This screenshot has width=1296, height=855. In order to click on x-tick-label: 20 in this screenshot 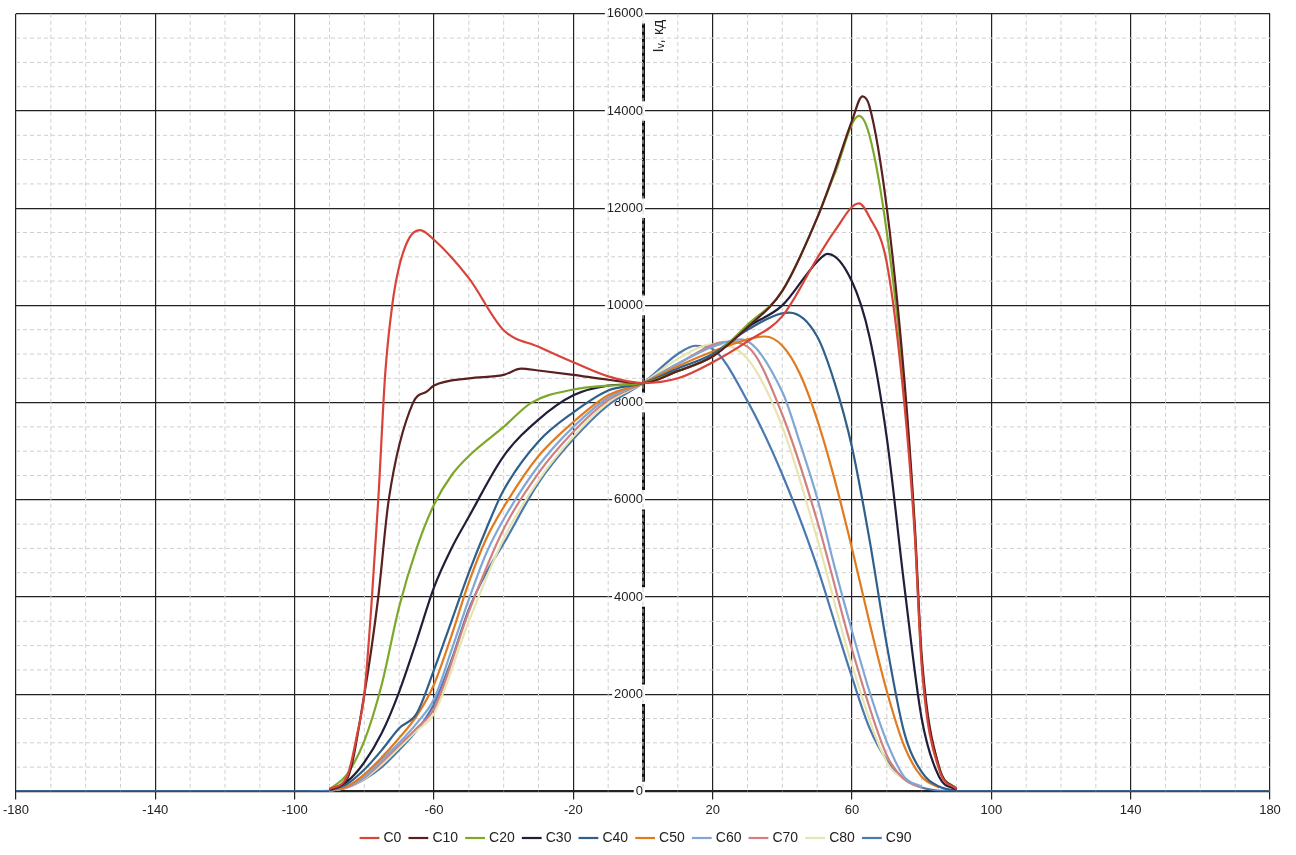, I will do `click(712, 809)`.